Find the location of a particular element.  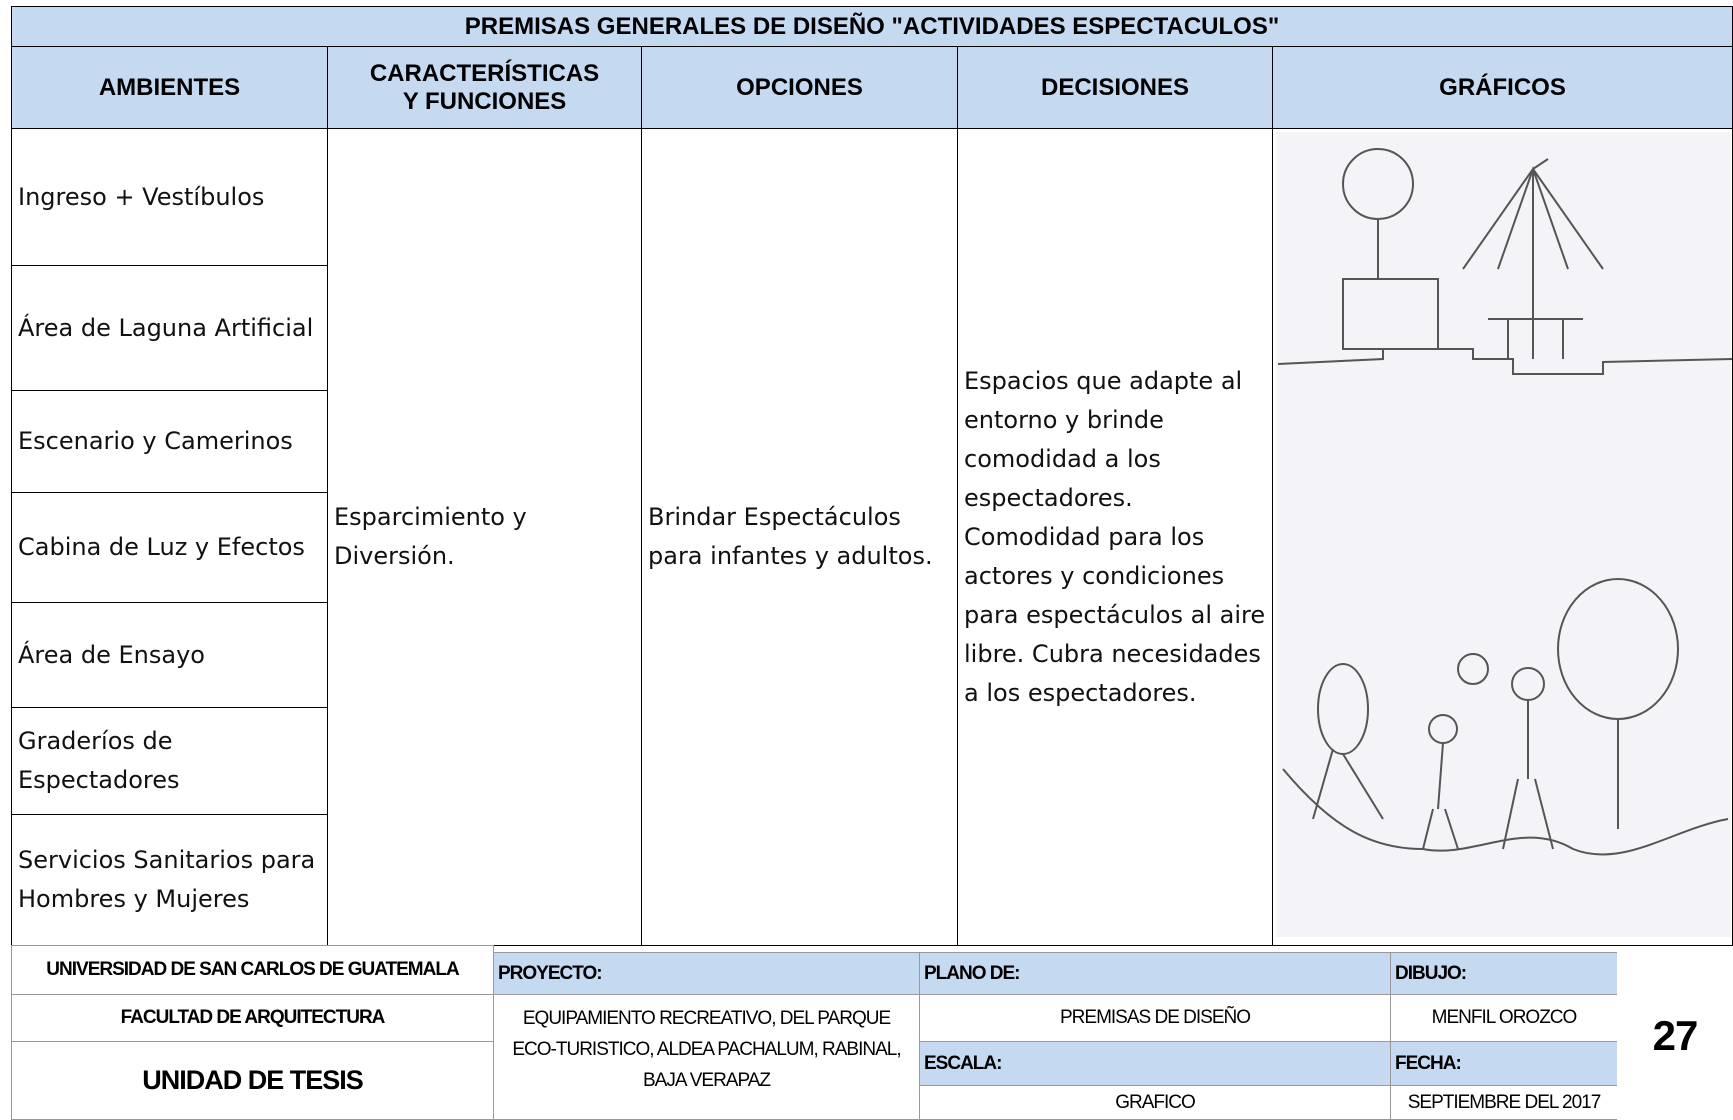

scale-label: ESCALA: is located at coordinates (1155, 1063).